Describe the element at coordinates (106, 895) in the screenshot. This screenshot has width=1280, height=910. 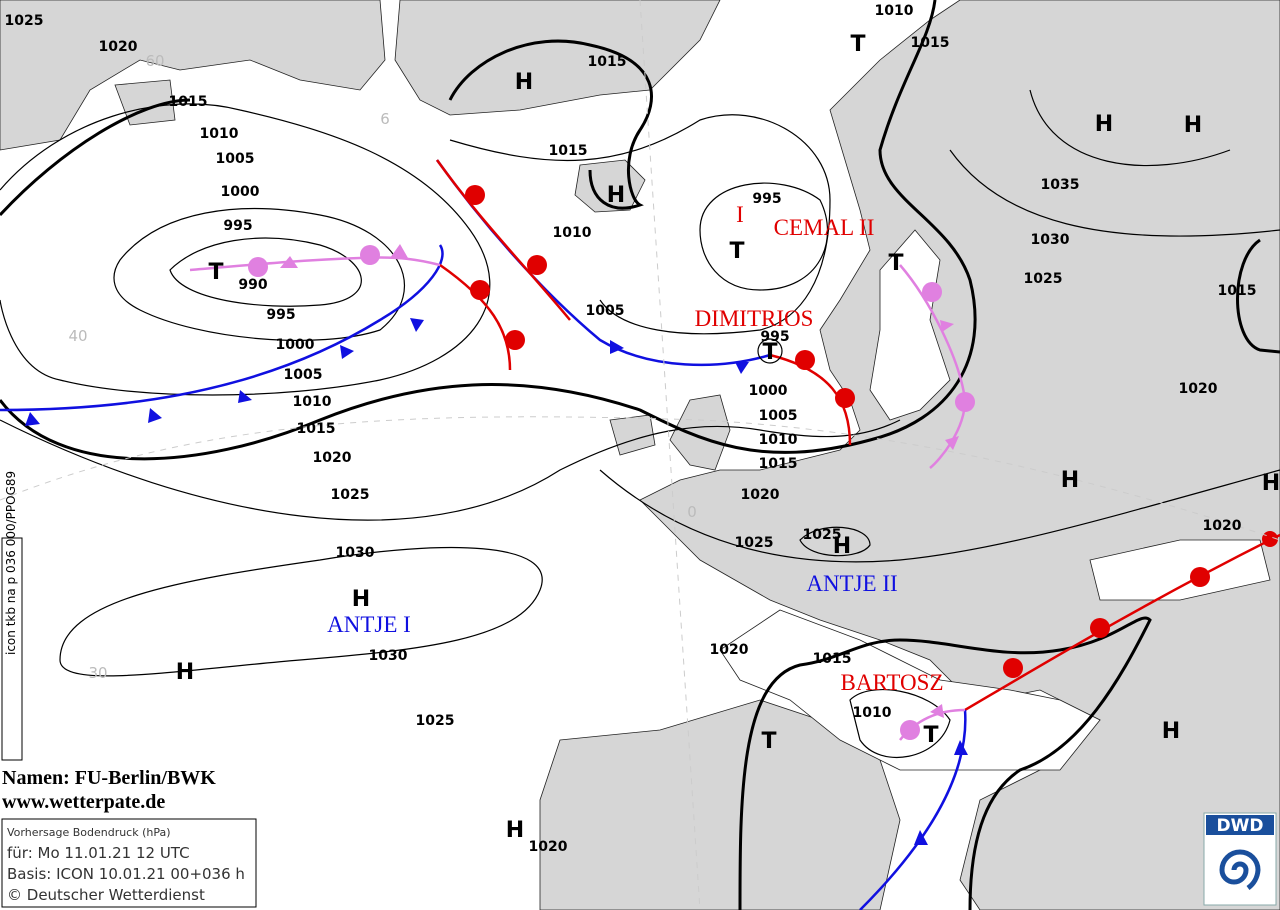
I see `info-copyright: © Deutscher Wetterdienst` at that location.